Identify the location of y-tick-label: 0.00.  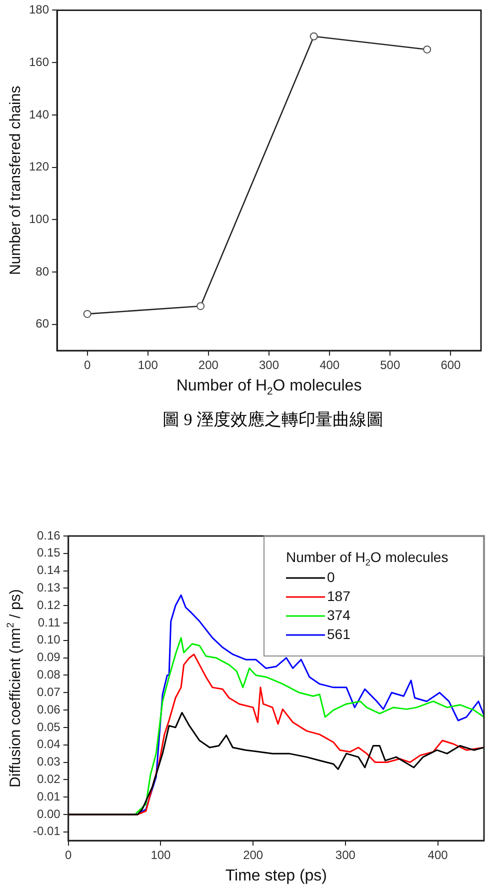
(48, 813).